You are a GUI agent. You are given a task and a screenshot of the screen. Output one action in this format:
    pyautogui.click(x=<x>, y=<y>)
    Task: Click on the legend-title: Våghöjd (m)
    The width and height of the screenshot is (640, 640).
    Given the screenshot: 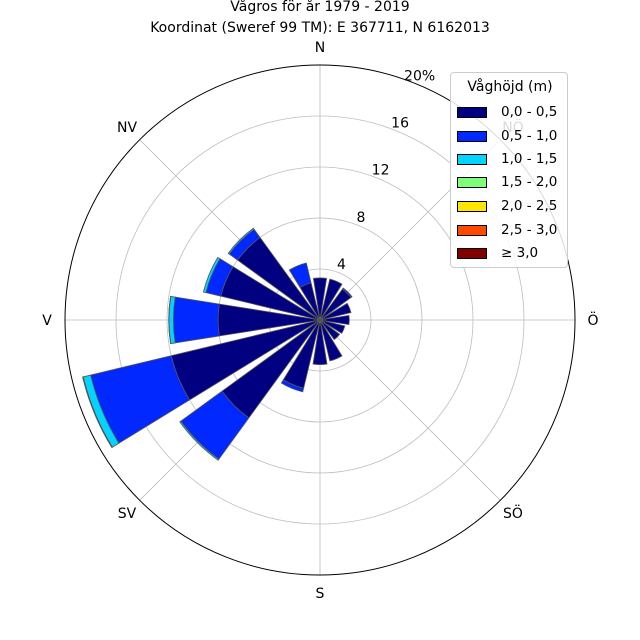 What is the action you would take?
    pyautogui.click(x=510, y=87)
    